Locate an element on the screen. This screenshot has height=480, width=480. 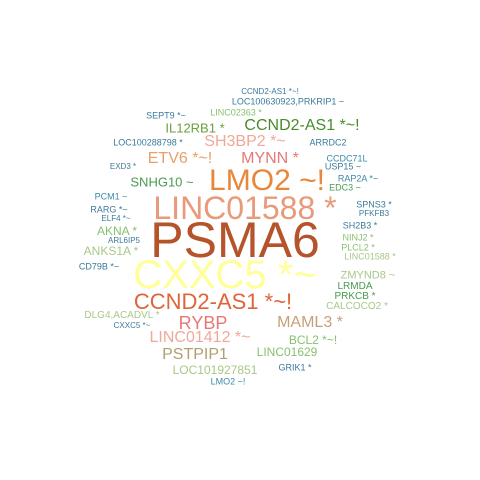
word: CD79B *~ is located at coordinates (99, 266).